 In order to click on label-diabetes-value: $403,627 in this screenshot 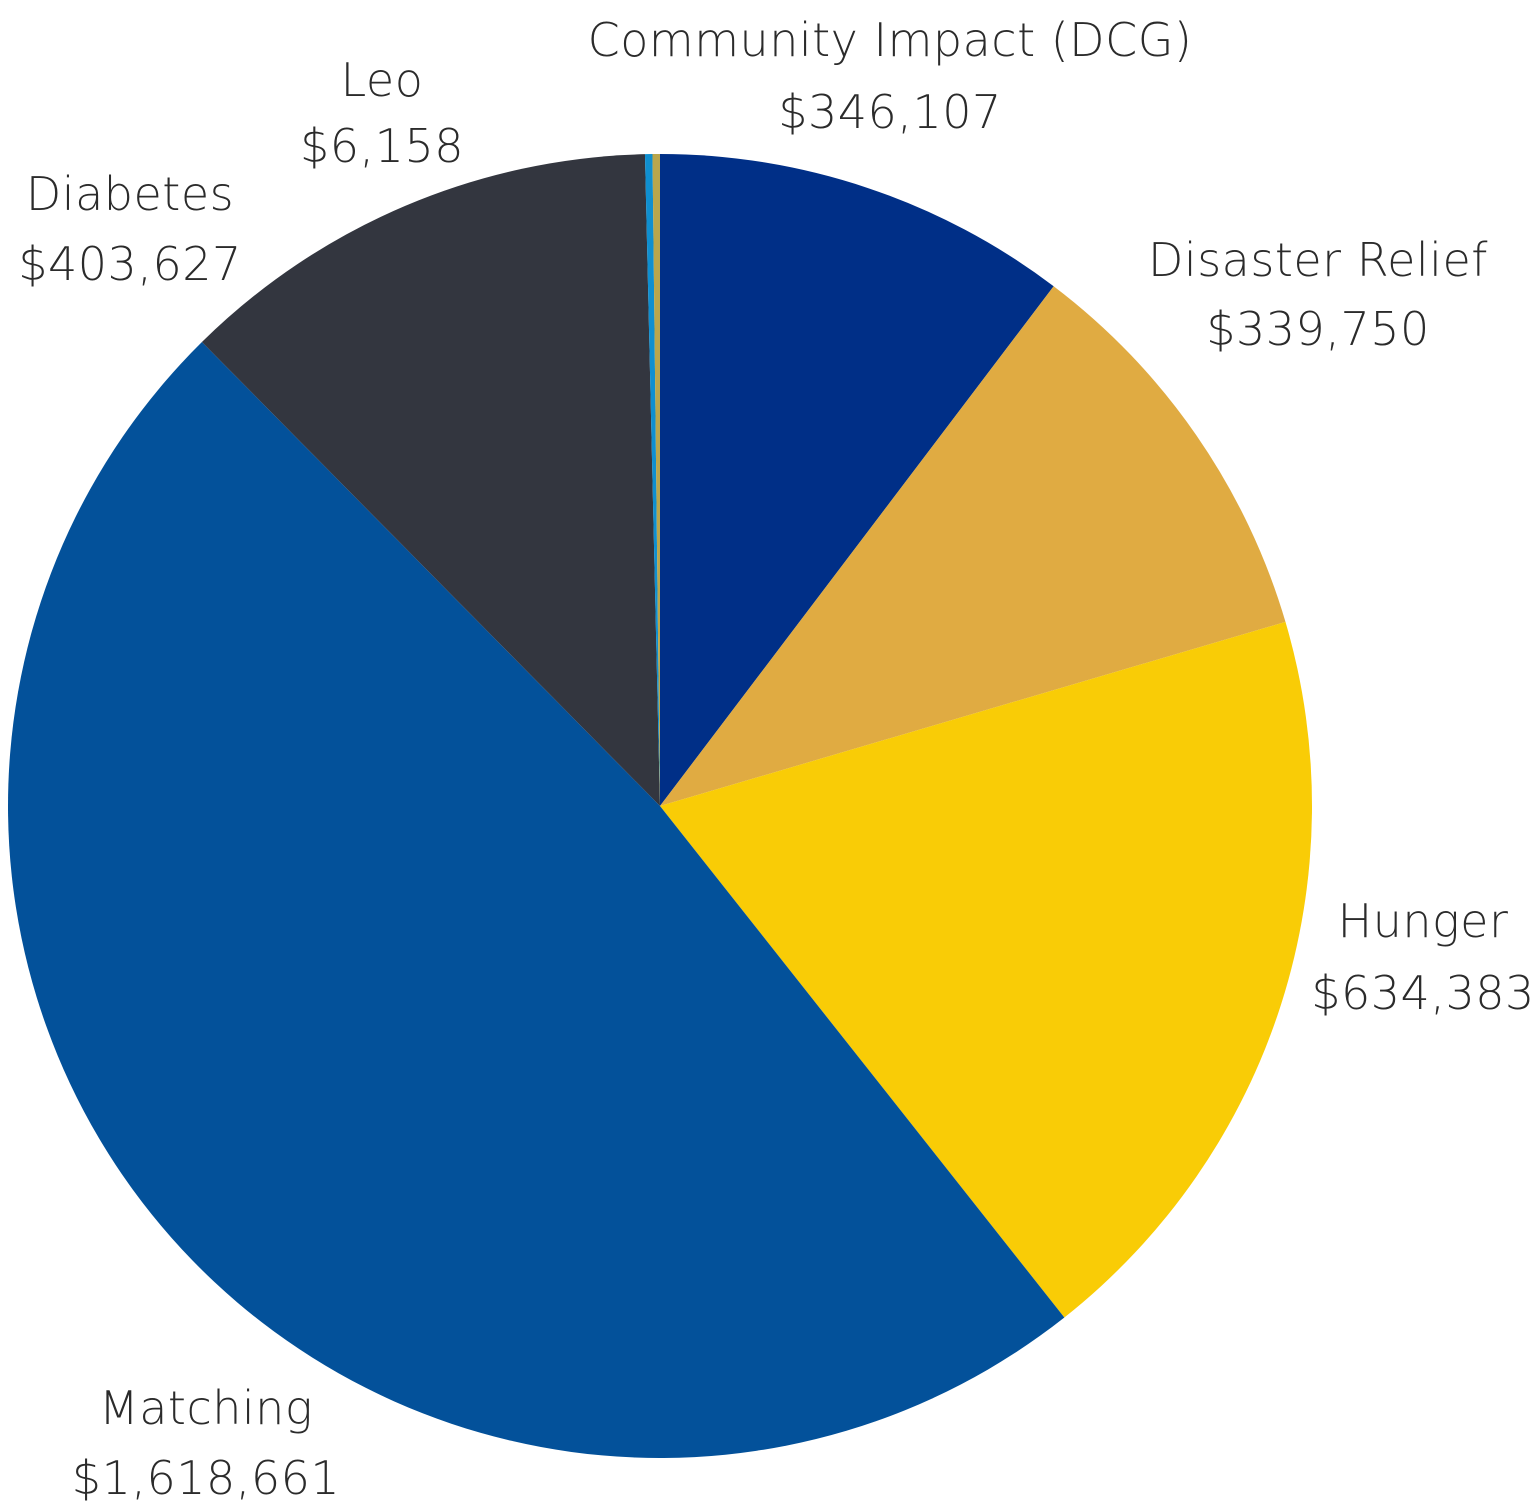, I will do `click(130, 264)`.